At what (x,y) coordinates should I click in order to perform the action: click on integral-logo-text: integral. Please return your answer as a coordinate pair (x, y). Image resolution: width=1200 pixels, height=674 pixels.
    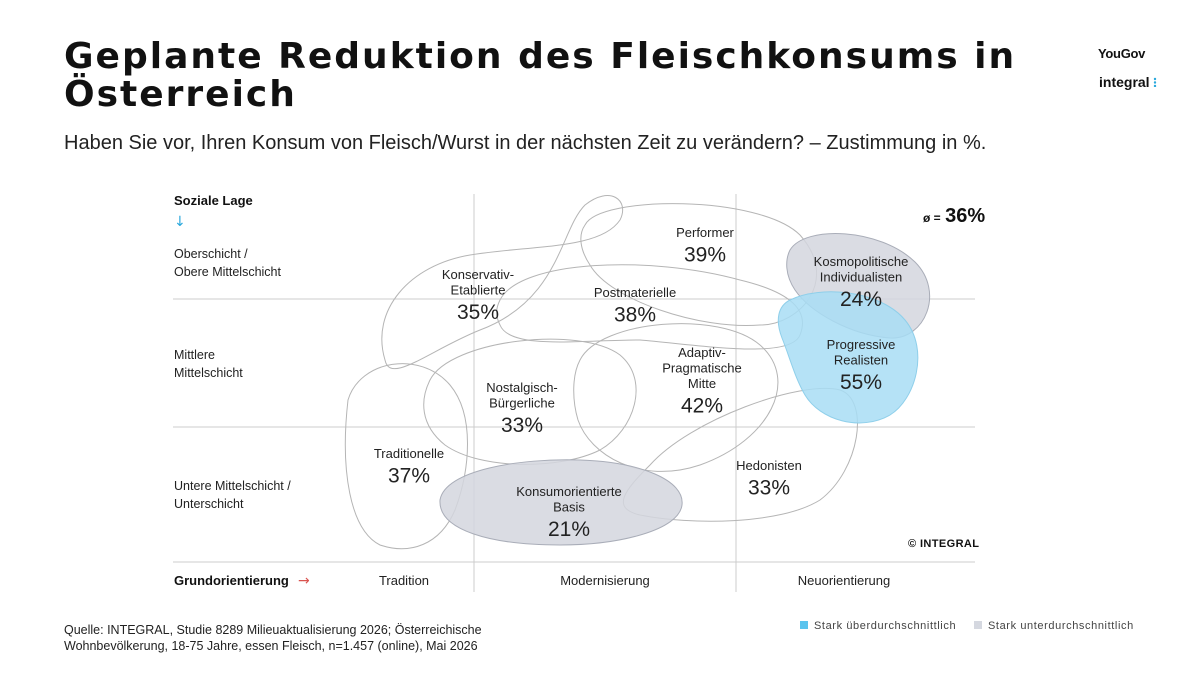
    Looking at the image, I should click on (1124, 82).